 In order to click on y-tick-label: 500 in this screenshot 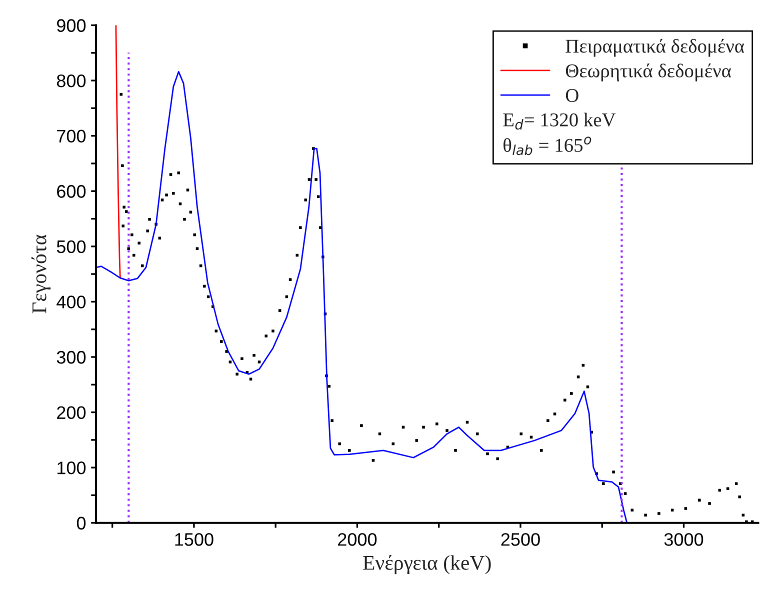, I will do `click(71, 247)`.